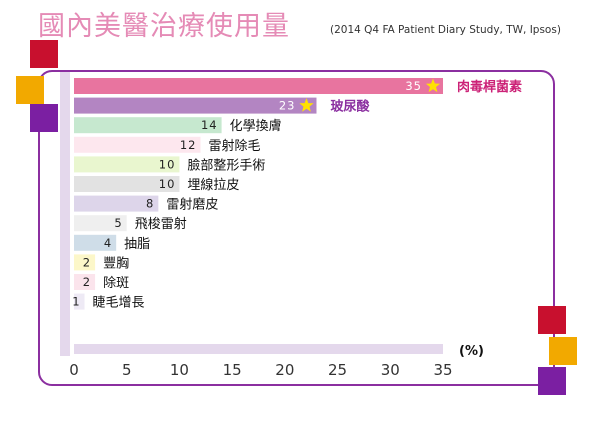 The width and height of the screenshot is (600, 436). Describe the element at coordinates (188, 145) in the screenshot. I see `value-label: 12` at that location.